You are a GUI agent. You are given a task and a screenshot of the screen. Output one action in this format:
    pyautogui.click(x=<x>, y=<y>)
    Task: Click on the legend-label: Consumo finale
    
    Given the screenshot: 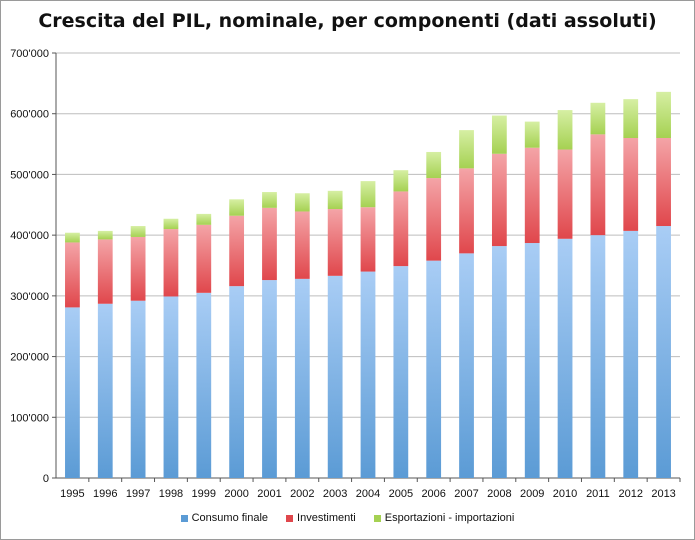 What is the action you would take?
    pyautogui.click(x=230, y=518)
    